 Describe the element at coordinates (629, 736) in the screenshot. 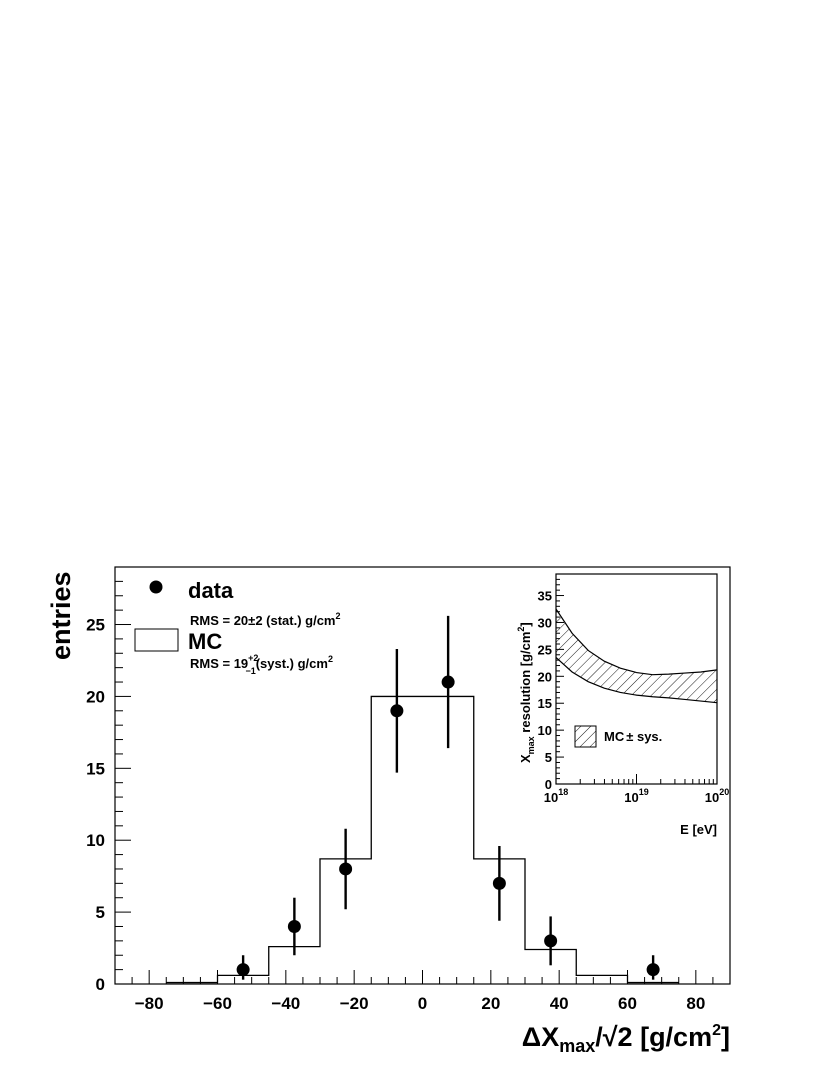

I see `inset-legend-label-pm: ±` at that location.